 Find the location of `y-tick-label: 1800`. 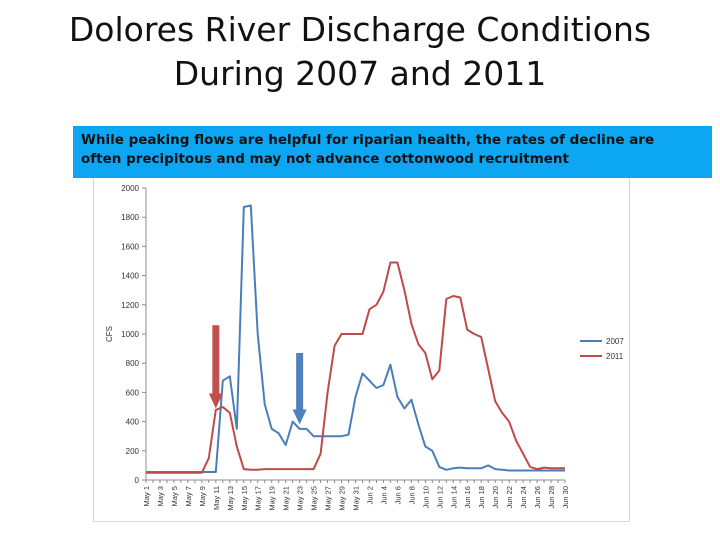

y-tick-label: 1800 is located at coordinates (130, 217).